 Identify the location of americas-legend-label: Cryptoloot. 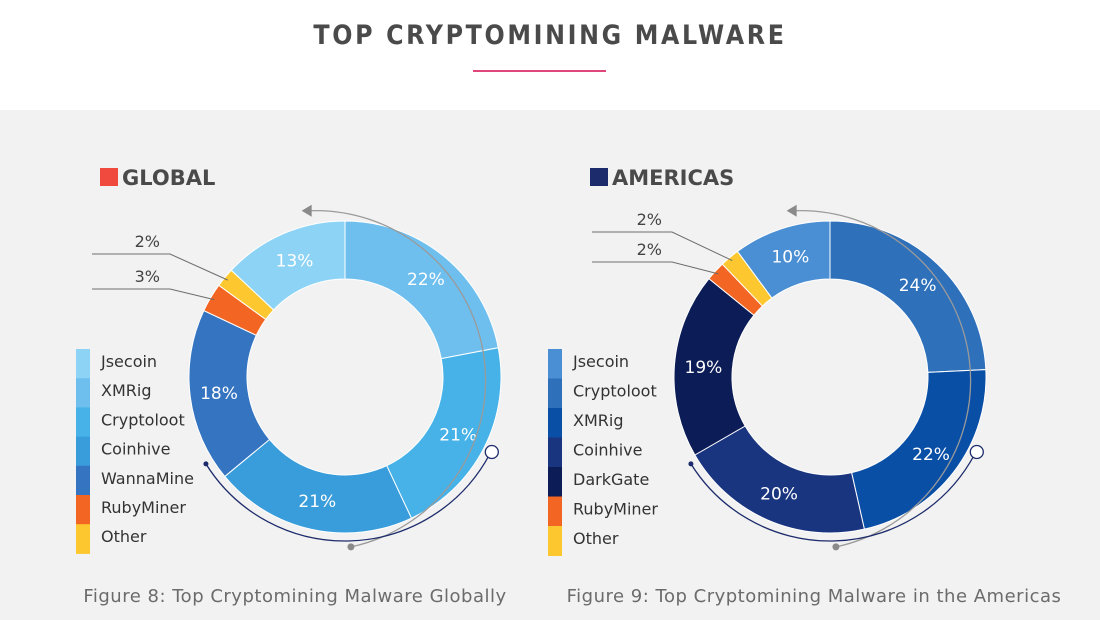
(615, 391).